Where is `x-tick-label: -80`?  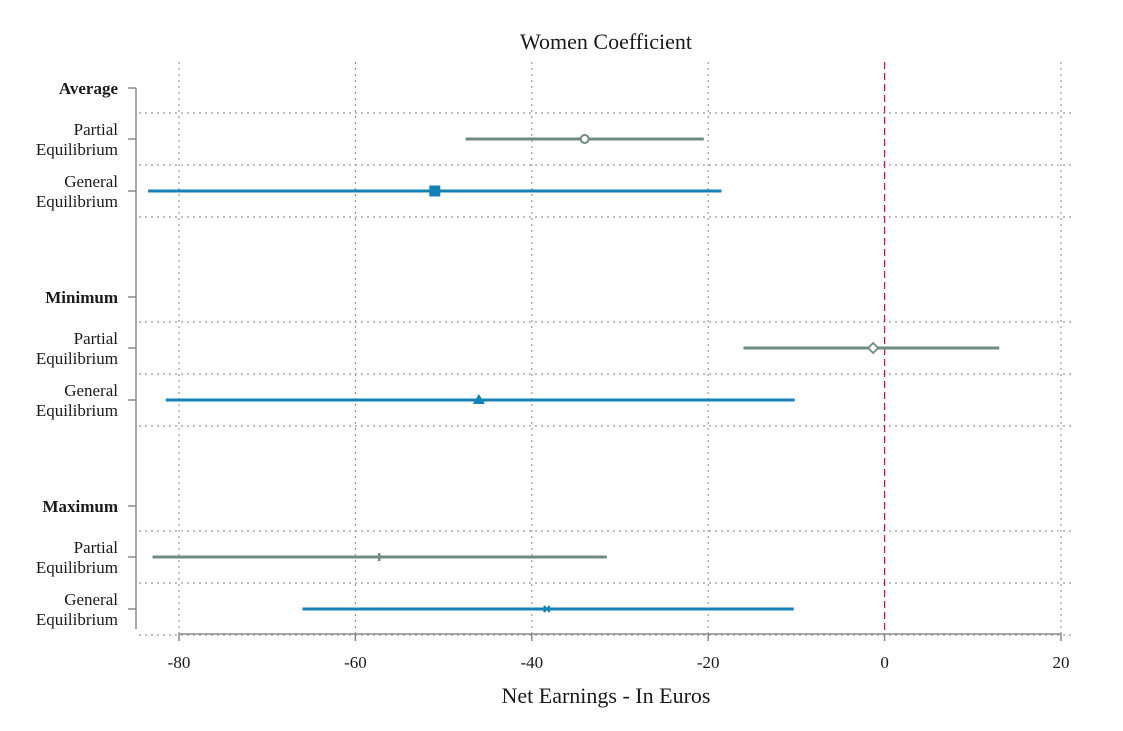
x-tick-label: -80 is located at coordinates (179, 662).